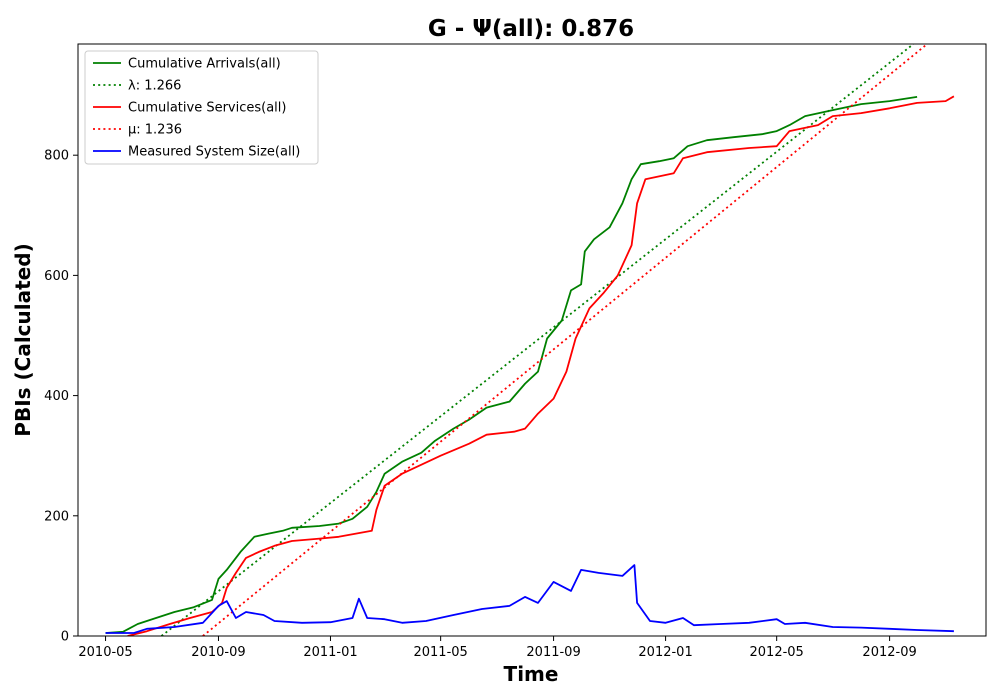  Describe the element at coordinates (529, 599) in the screenshot. I see `series-line` at that location.